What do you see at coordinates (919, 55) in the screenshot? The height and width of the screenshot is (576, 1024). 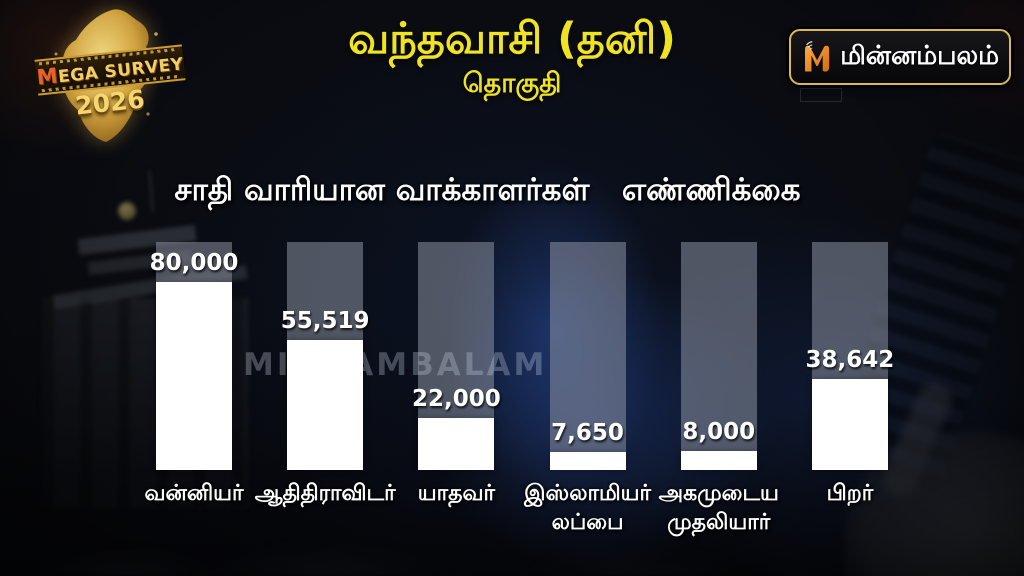 I see `minnambalam-label: மின்னம்பலம்` at bounding box center [919, 55].